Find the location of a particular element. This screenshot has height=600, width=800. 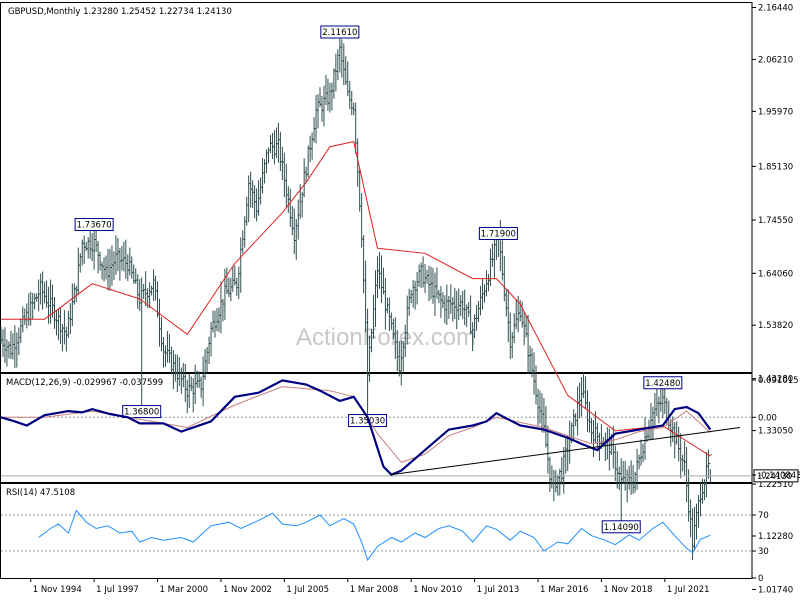

macd-title: MACD(12,26,9) -0.029967 -0.037599 is located at coordinates (84, 383).